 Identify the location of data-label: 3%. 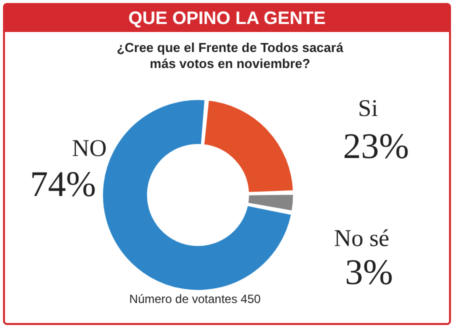
(369, 272).